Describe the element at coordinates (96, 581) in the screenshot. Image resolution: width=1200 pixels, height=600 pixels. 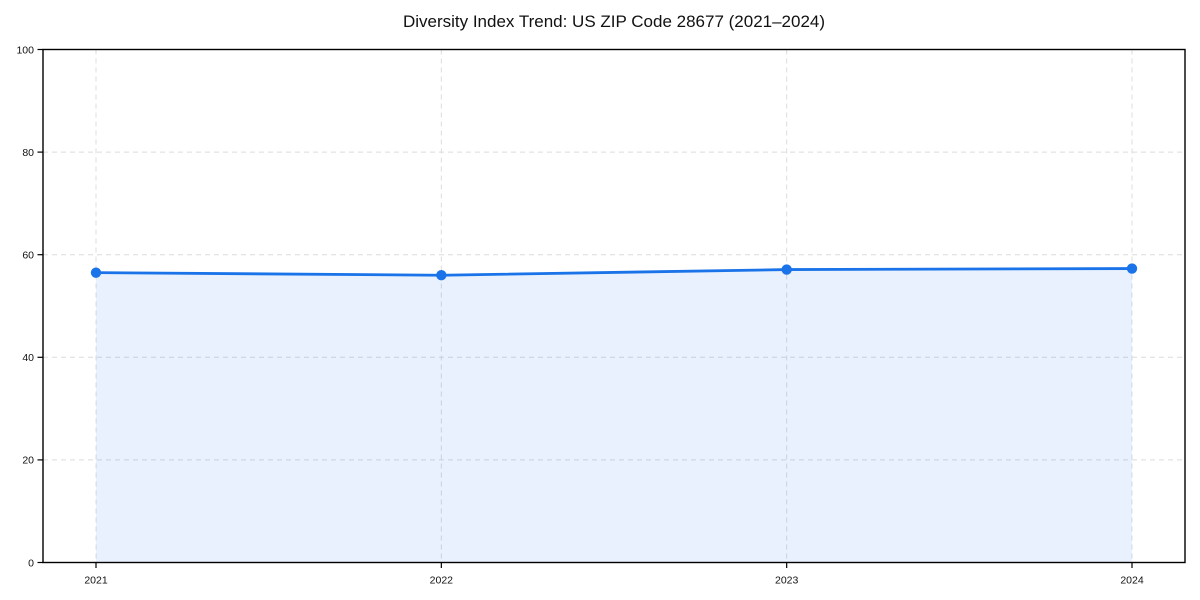
I see `x-tick-label: 2021` at that location.